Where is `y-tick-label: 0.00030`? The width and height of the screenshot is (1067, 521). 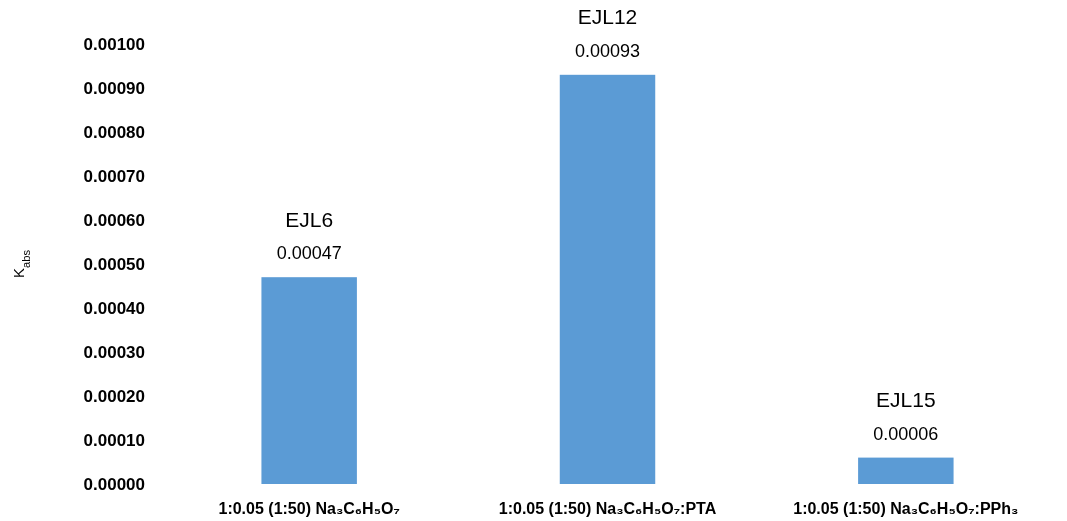 y-tick-label: 0.00030 is located at coordinates (114, 352).